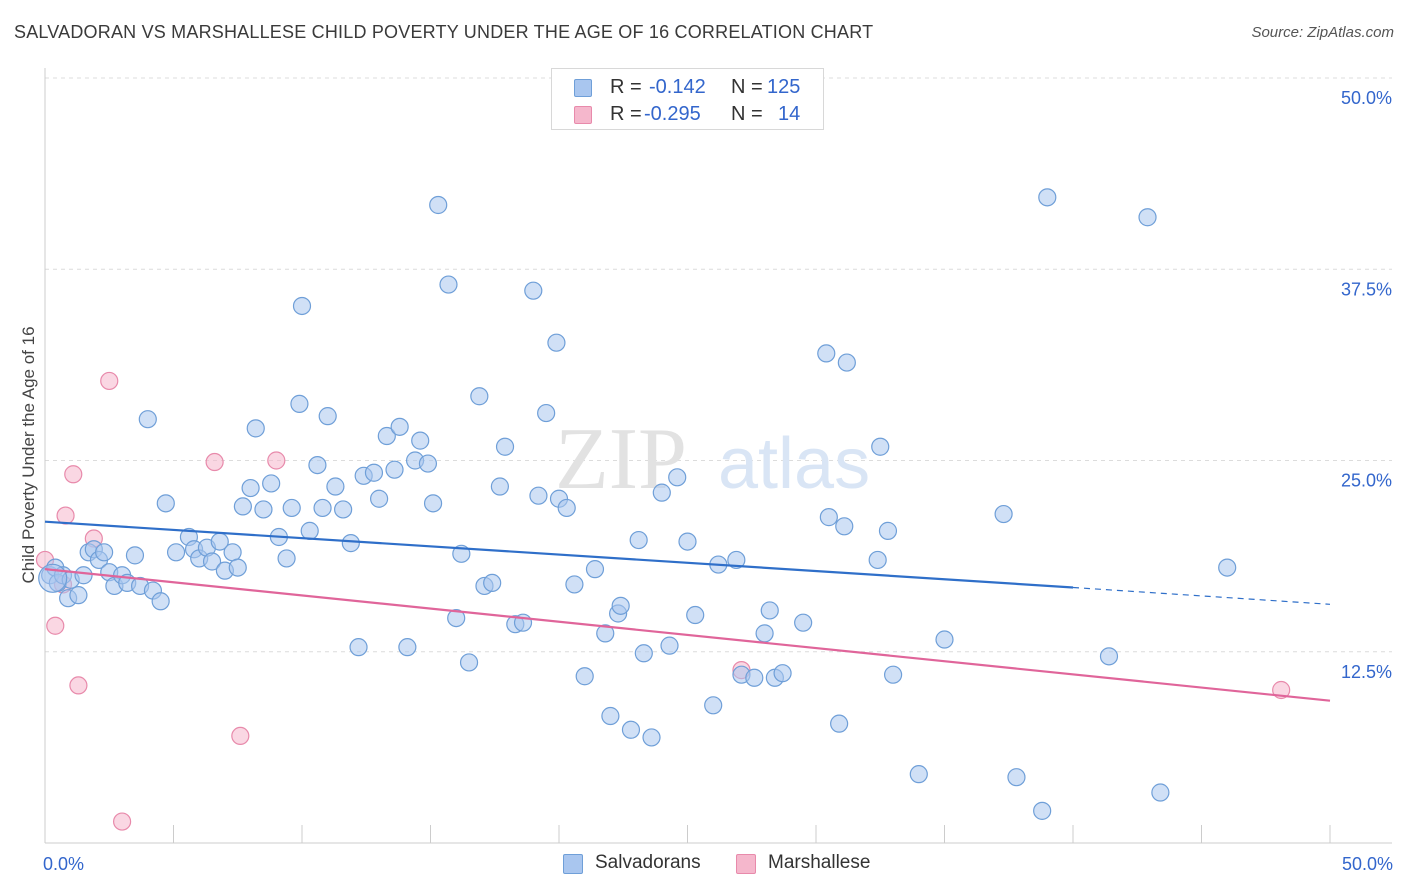 The width and height of the screenshot is (1406, 892). What do you see at coordinates (1201, 595) in the screenshot?
I see `salvadoran-trend-extension` at bounding box center [1201, 595].